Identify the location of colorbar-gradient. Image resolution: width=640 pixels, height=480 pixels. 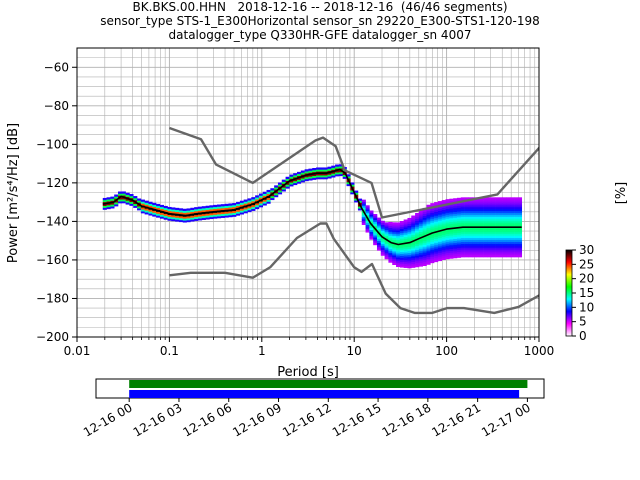
(569, 293).